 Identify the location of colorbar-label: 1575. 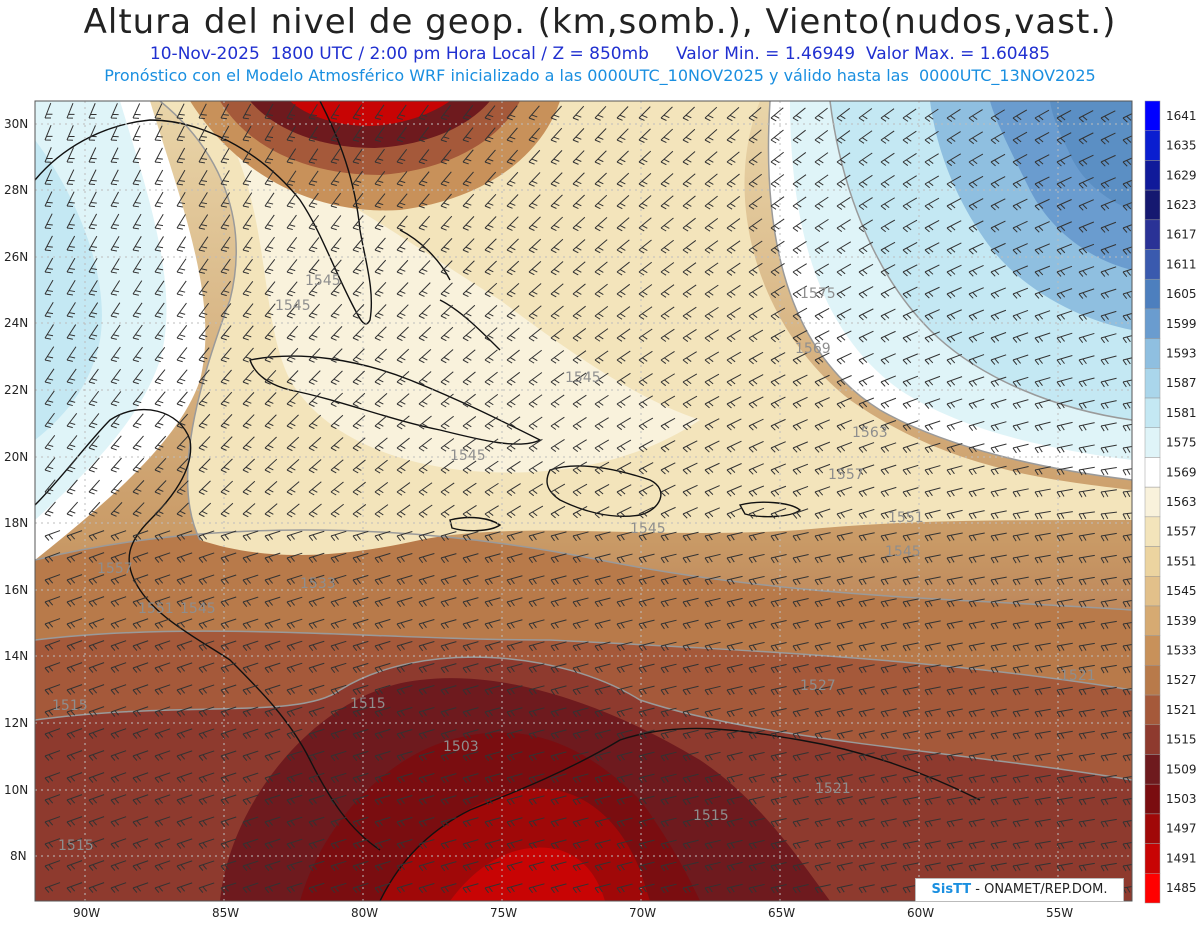
(1181, 443).